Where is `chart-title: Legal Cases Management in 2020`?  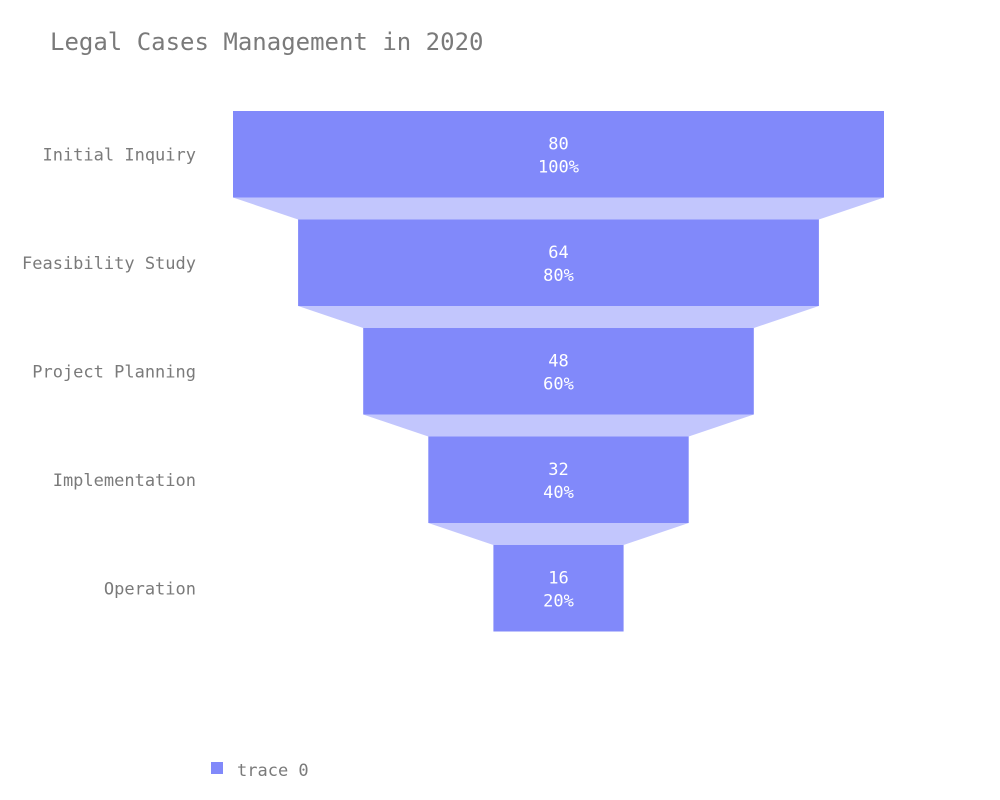
chart-title: Legal Cases Management in 2020 is located at coordinates (266, 42).